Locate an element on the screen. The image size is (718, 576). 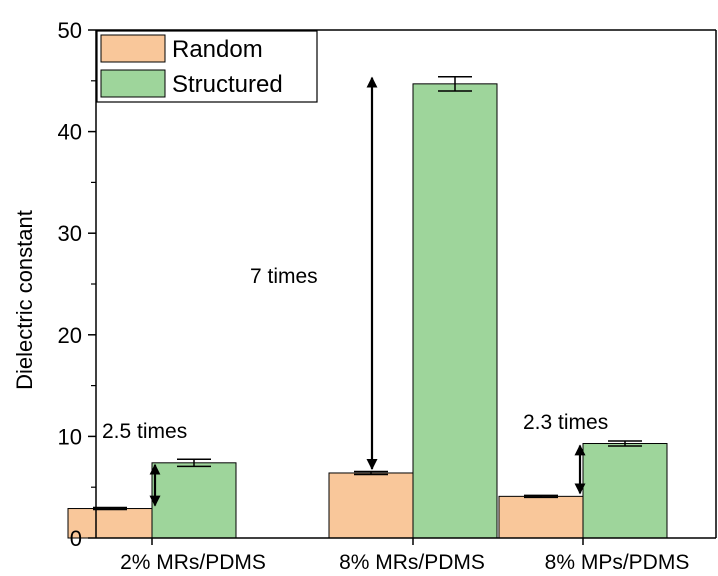
legend-swatch-random is located at coordinates (133, 48).